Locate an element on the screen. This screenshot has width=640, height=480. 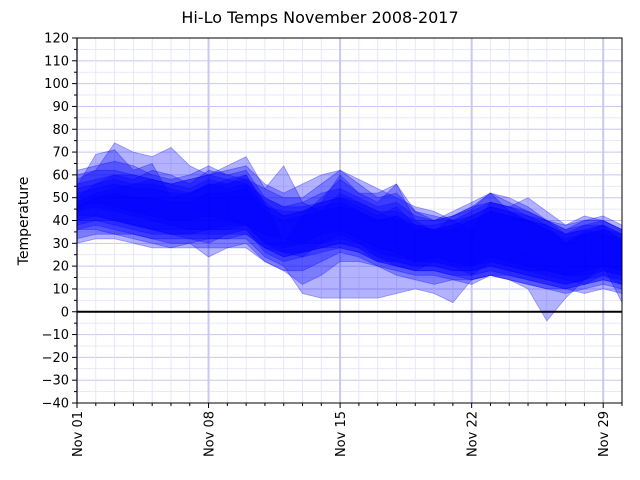
y-tick-label: −20 is located at coordinates (55, 358).